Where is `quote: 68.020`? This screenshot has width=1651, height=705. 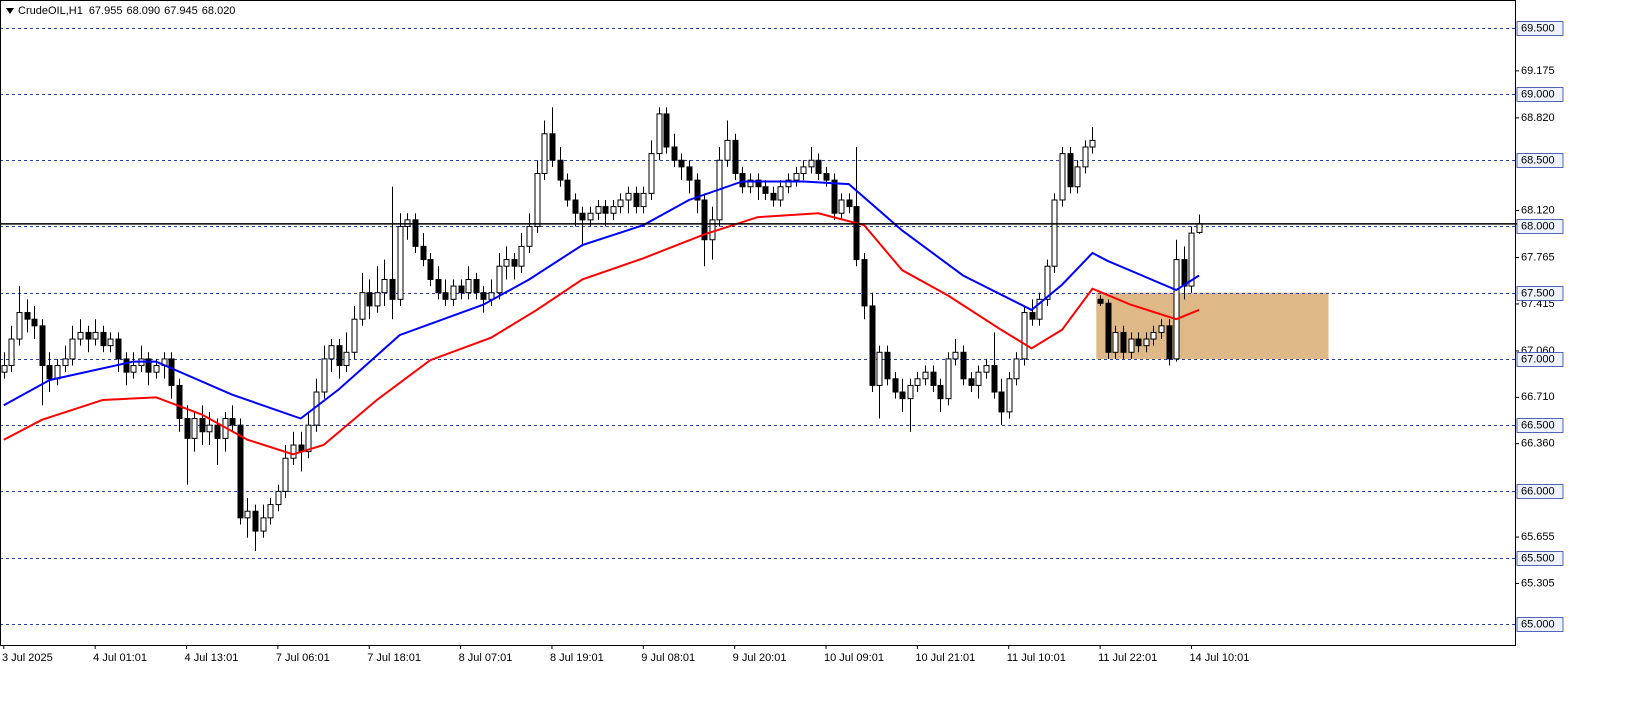
quote: 68.020 is located at coordinates (219, 11).